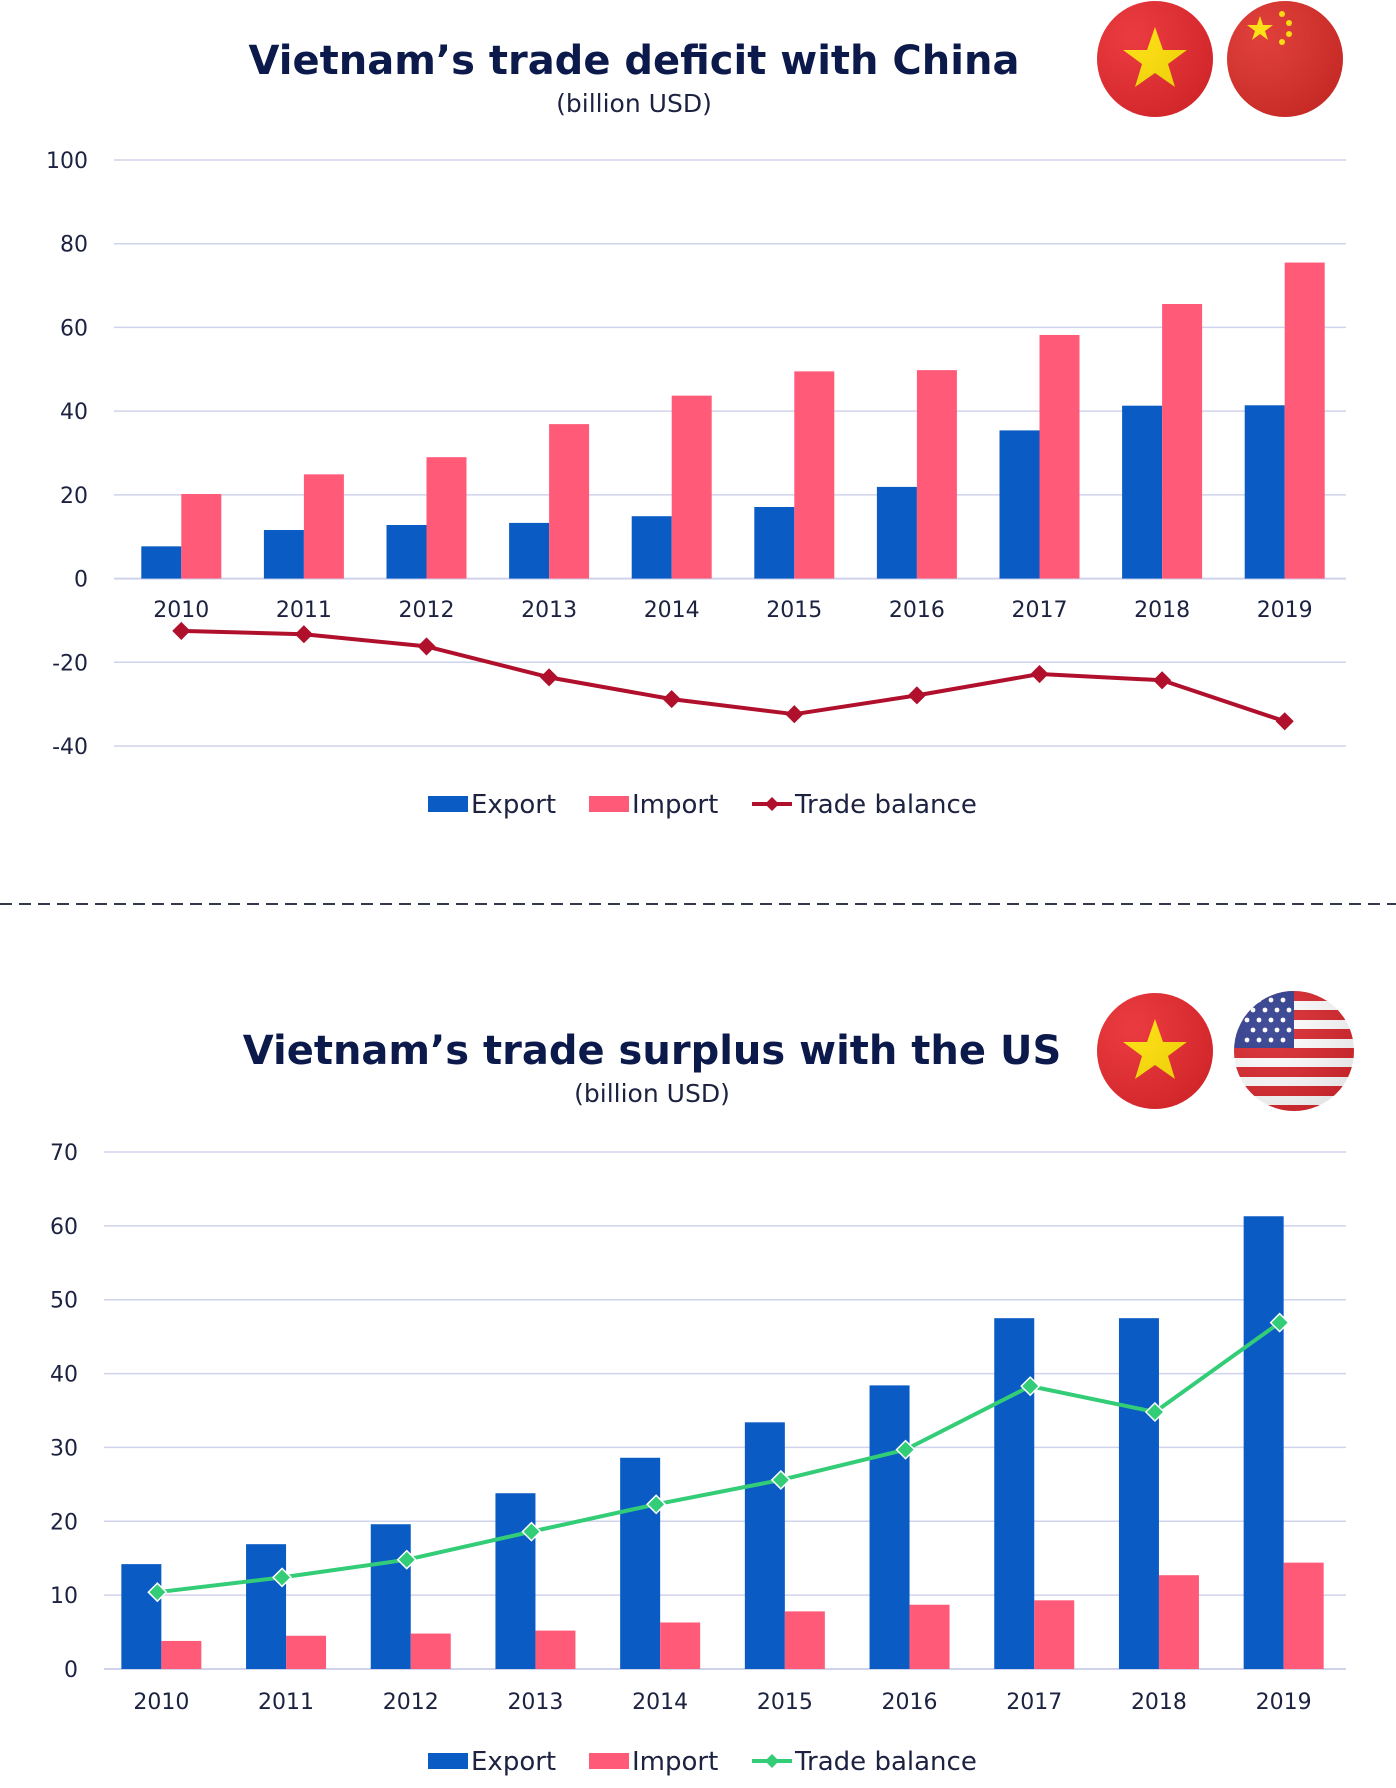  What do you see at coordinates (67, 161) in the screenshot?
I see `y-tick-label: 100` at bounding box center [67, 161].